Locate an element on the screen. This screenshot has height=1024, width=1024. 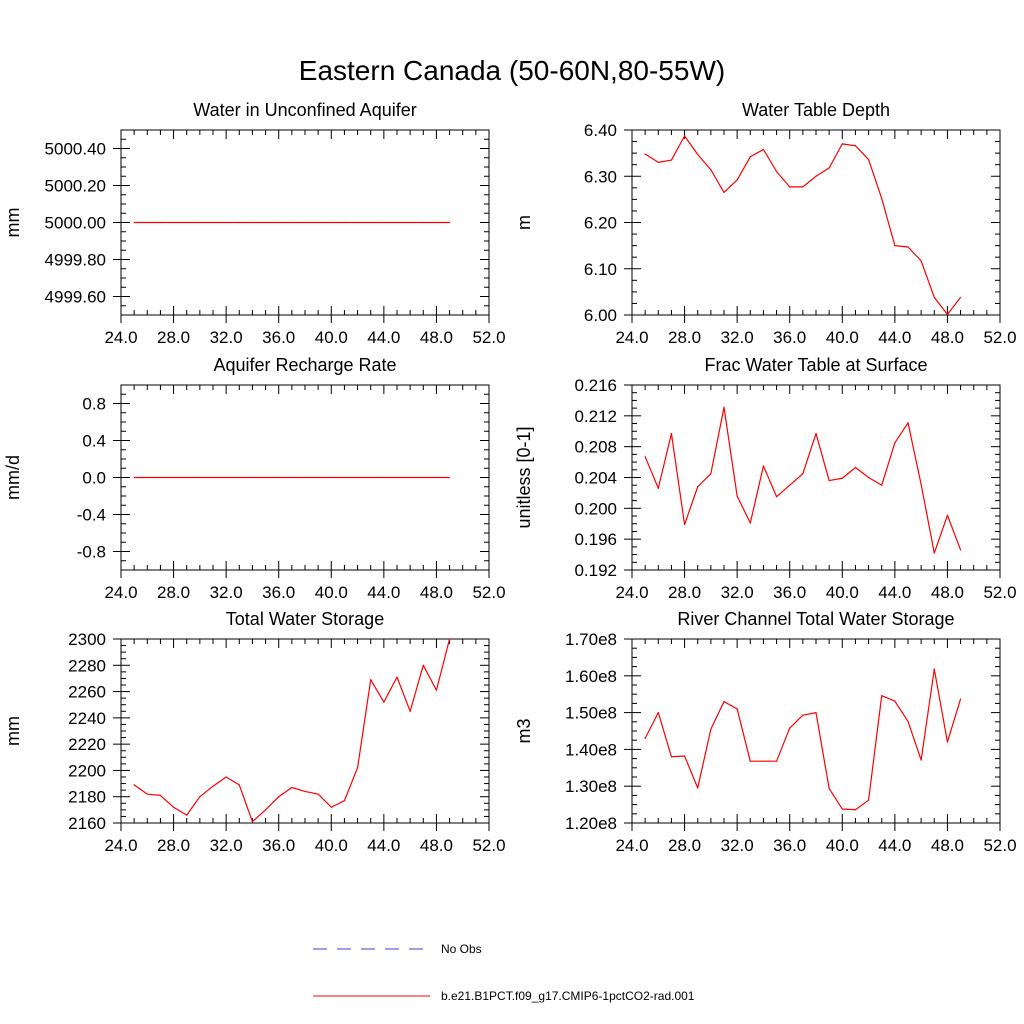
total-water-storage-xtick-label: 32.0 is located at coordinates (226, 845).